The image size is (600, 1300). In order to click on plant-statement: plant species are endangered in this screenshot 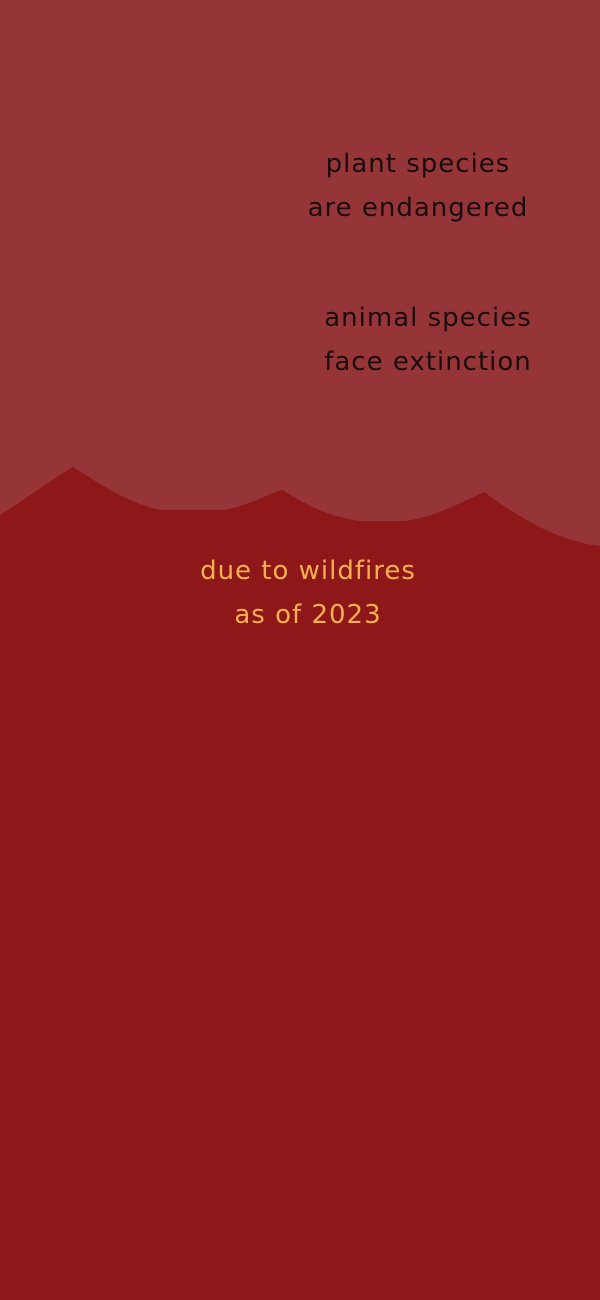, I will do `click(418, 186)`.